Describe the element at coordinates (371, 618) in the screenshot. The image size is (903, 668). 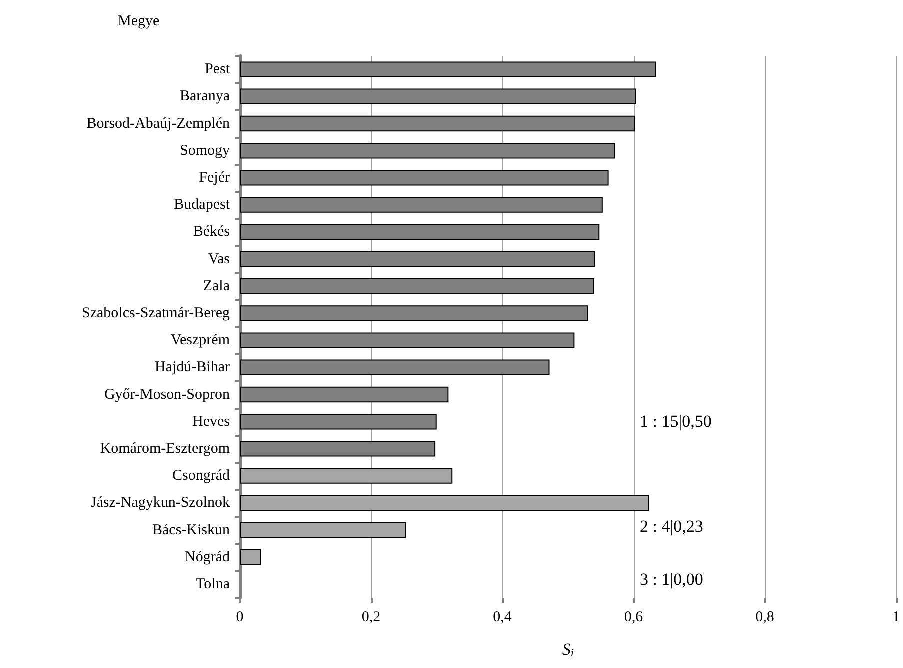
I see `x-tick-label: 0,2` at that location.